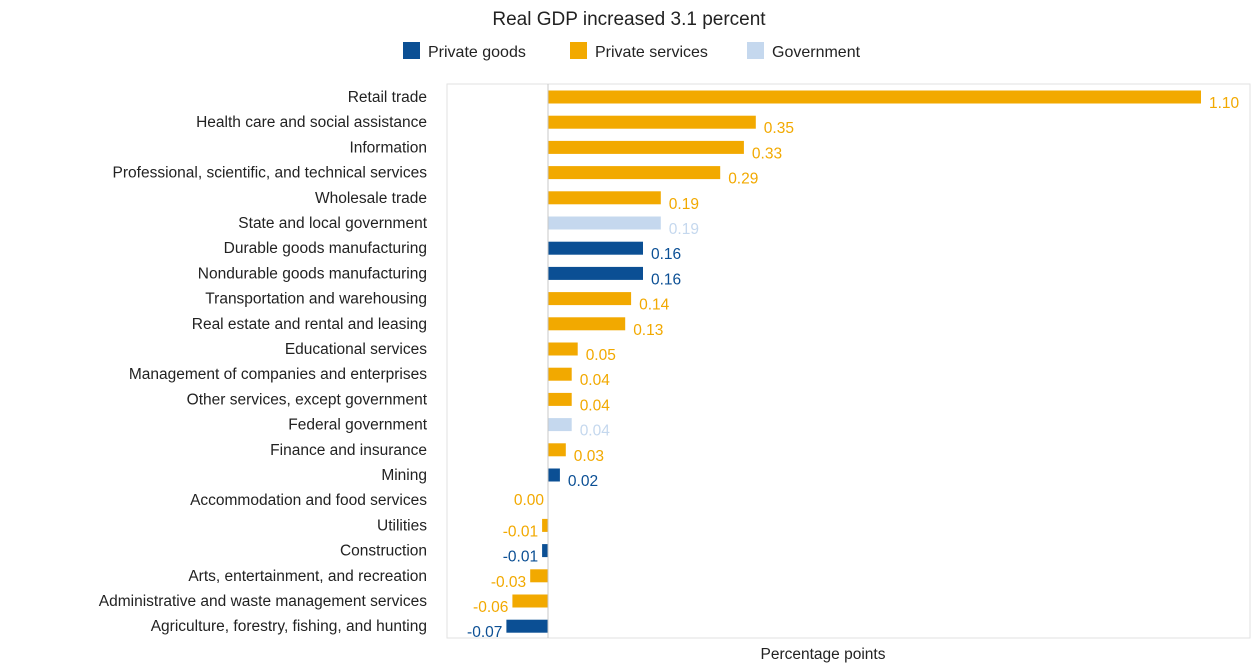 Image resolution: width=1258 pixels, height=666 pixels. Describe the element at coordinates (357, 425) in the screenshot. I see `category-label: Federal government` at that location.